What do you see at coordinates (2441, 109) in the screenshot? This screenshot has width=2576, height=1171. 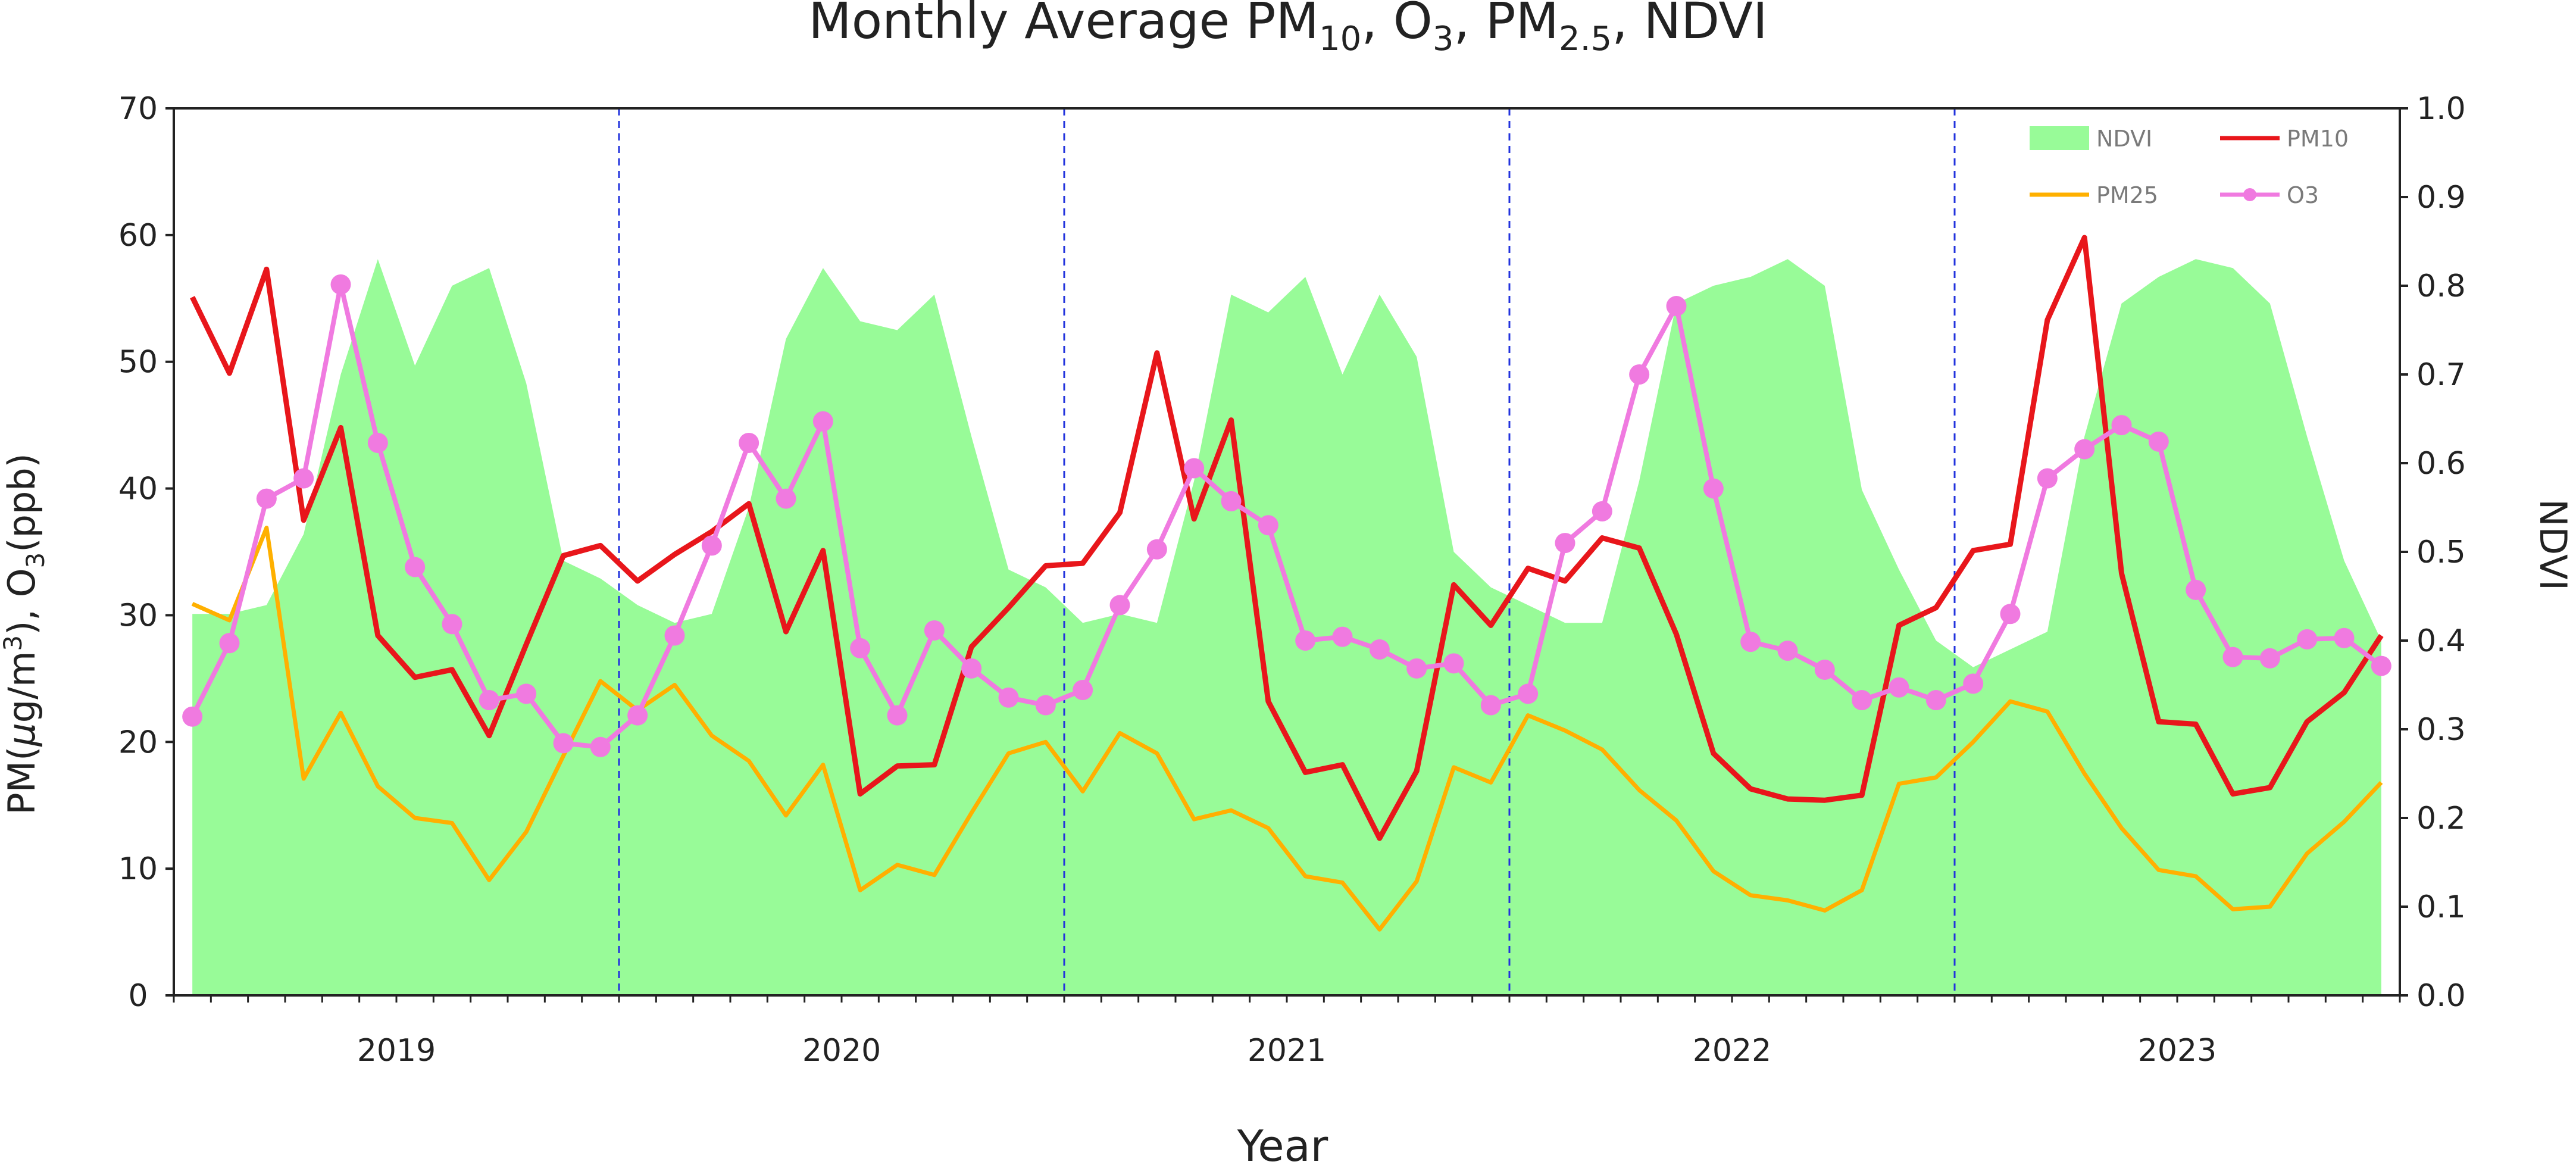 I see `y2-tick-label: 1.0` at bounding box center [2441, 109].